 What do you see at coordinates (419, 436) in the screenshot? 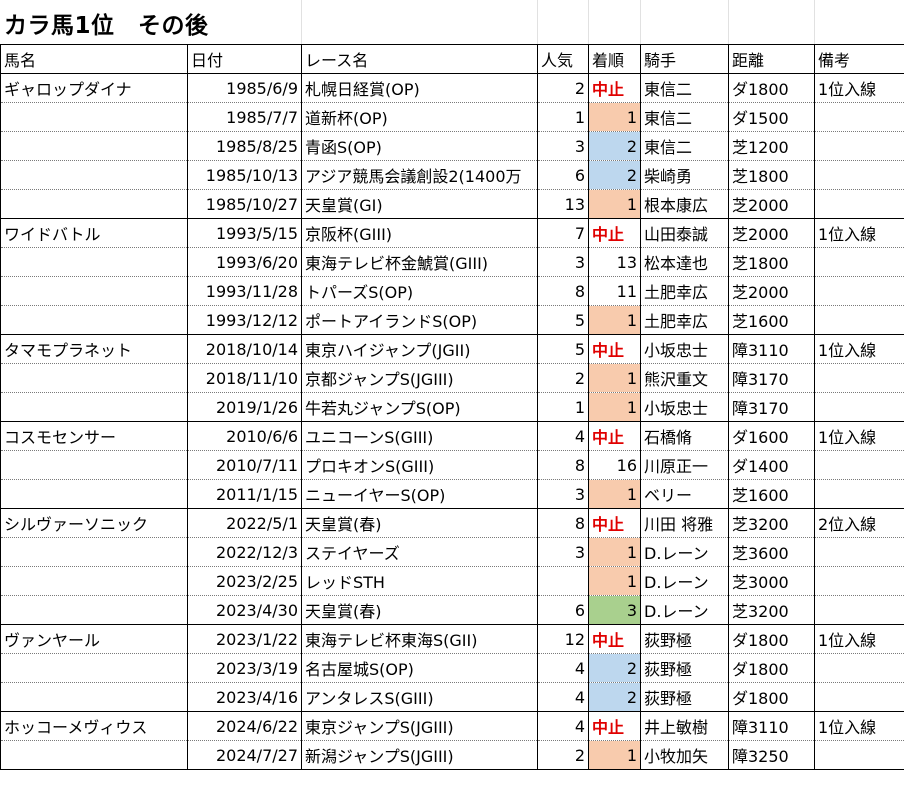
I see `cell-race: ユニコーンS(GIII)` at bounding box center [419, 436].